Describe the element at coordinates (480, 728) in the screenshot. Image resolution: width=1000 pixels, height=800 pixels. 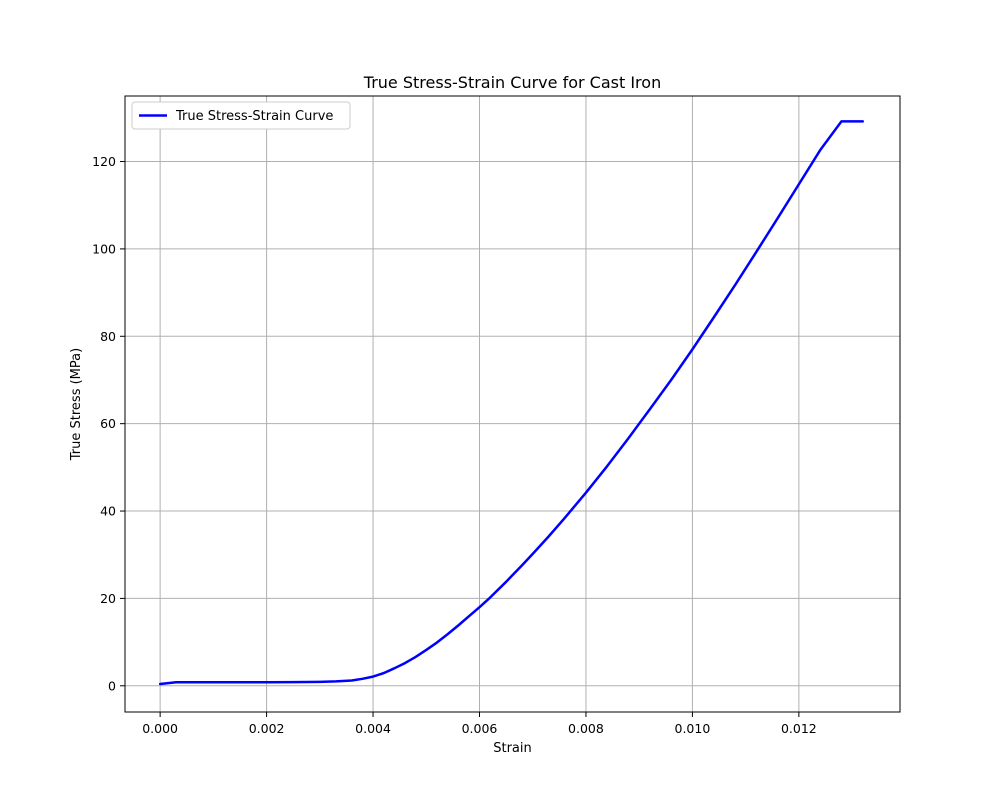
I see `x-tick-label: 0.006` at that location.